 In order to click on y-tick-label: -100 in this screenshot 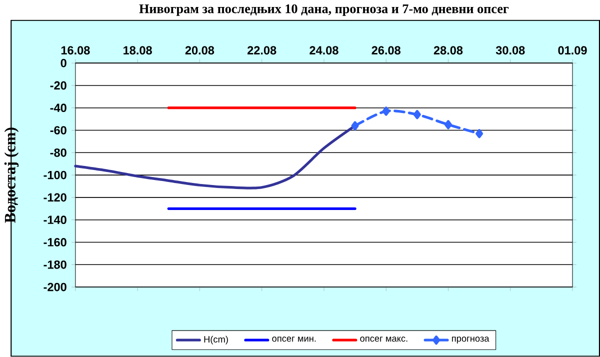, I will do `click(55, 175)`.